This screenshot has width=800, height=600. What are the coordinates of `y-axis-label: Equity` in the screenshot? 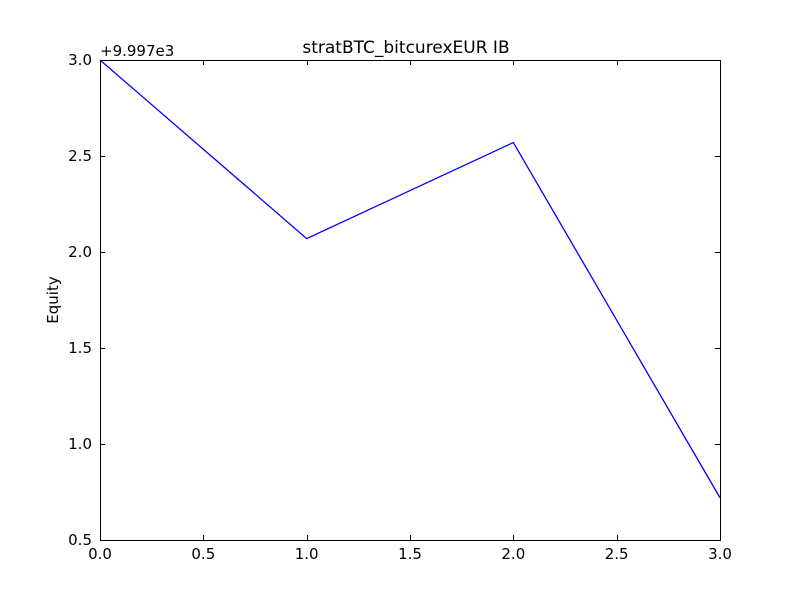 It's located at (53, 300).